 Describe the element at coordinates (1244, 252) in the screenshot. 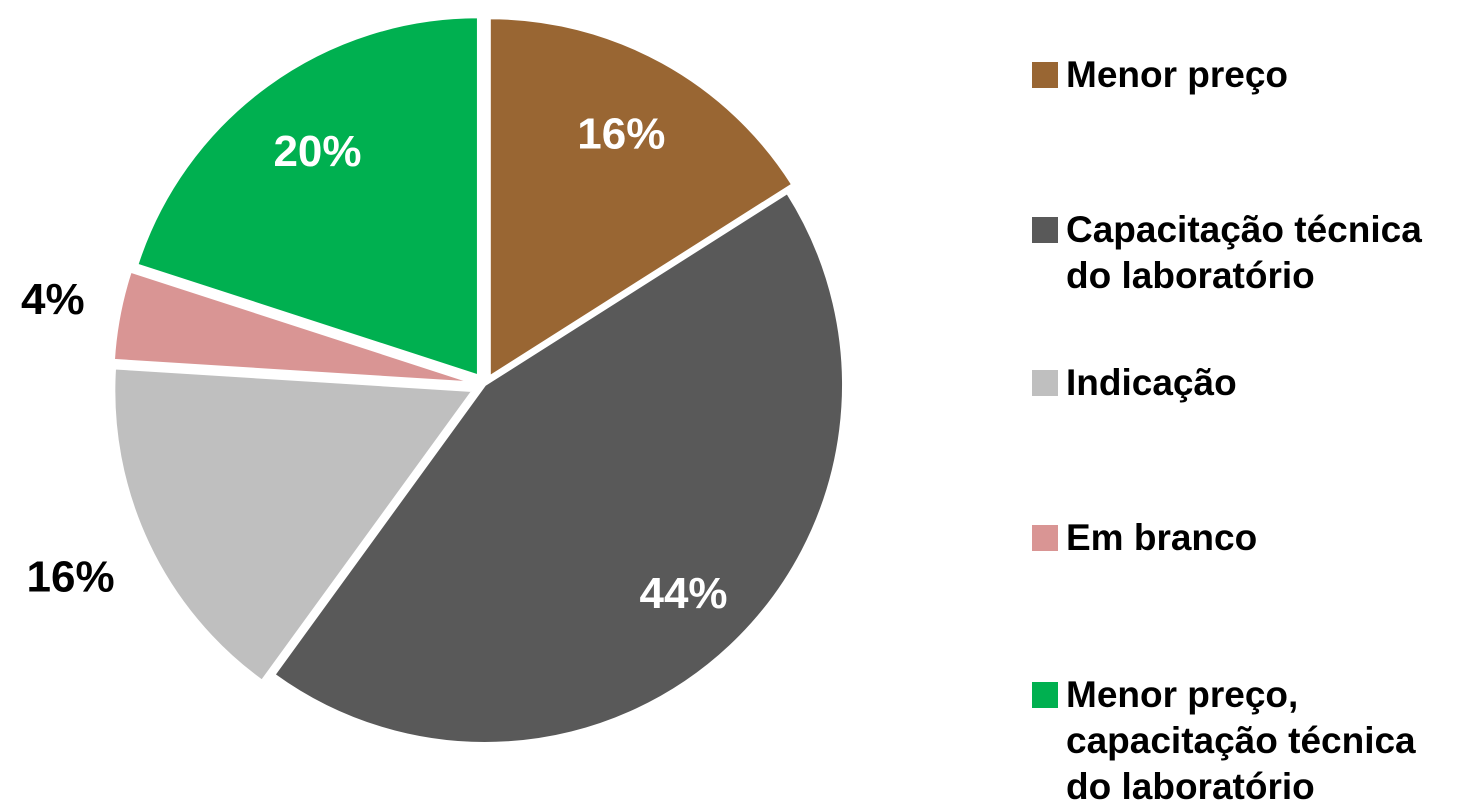

I see `legend-label: Capacitação técnica do laboratório` at that location.